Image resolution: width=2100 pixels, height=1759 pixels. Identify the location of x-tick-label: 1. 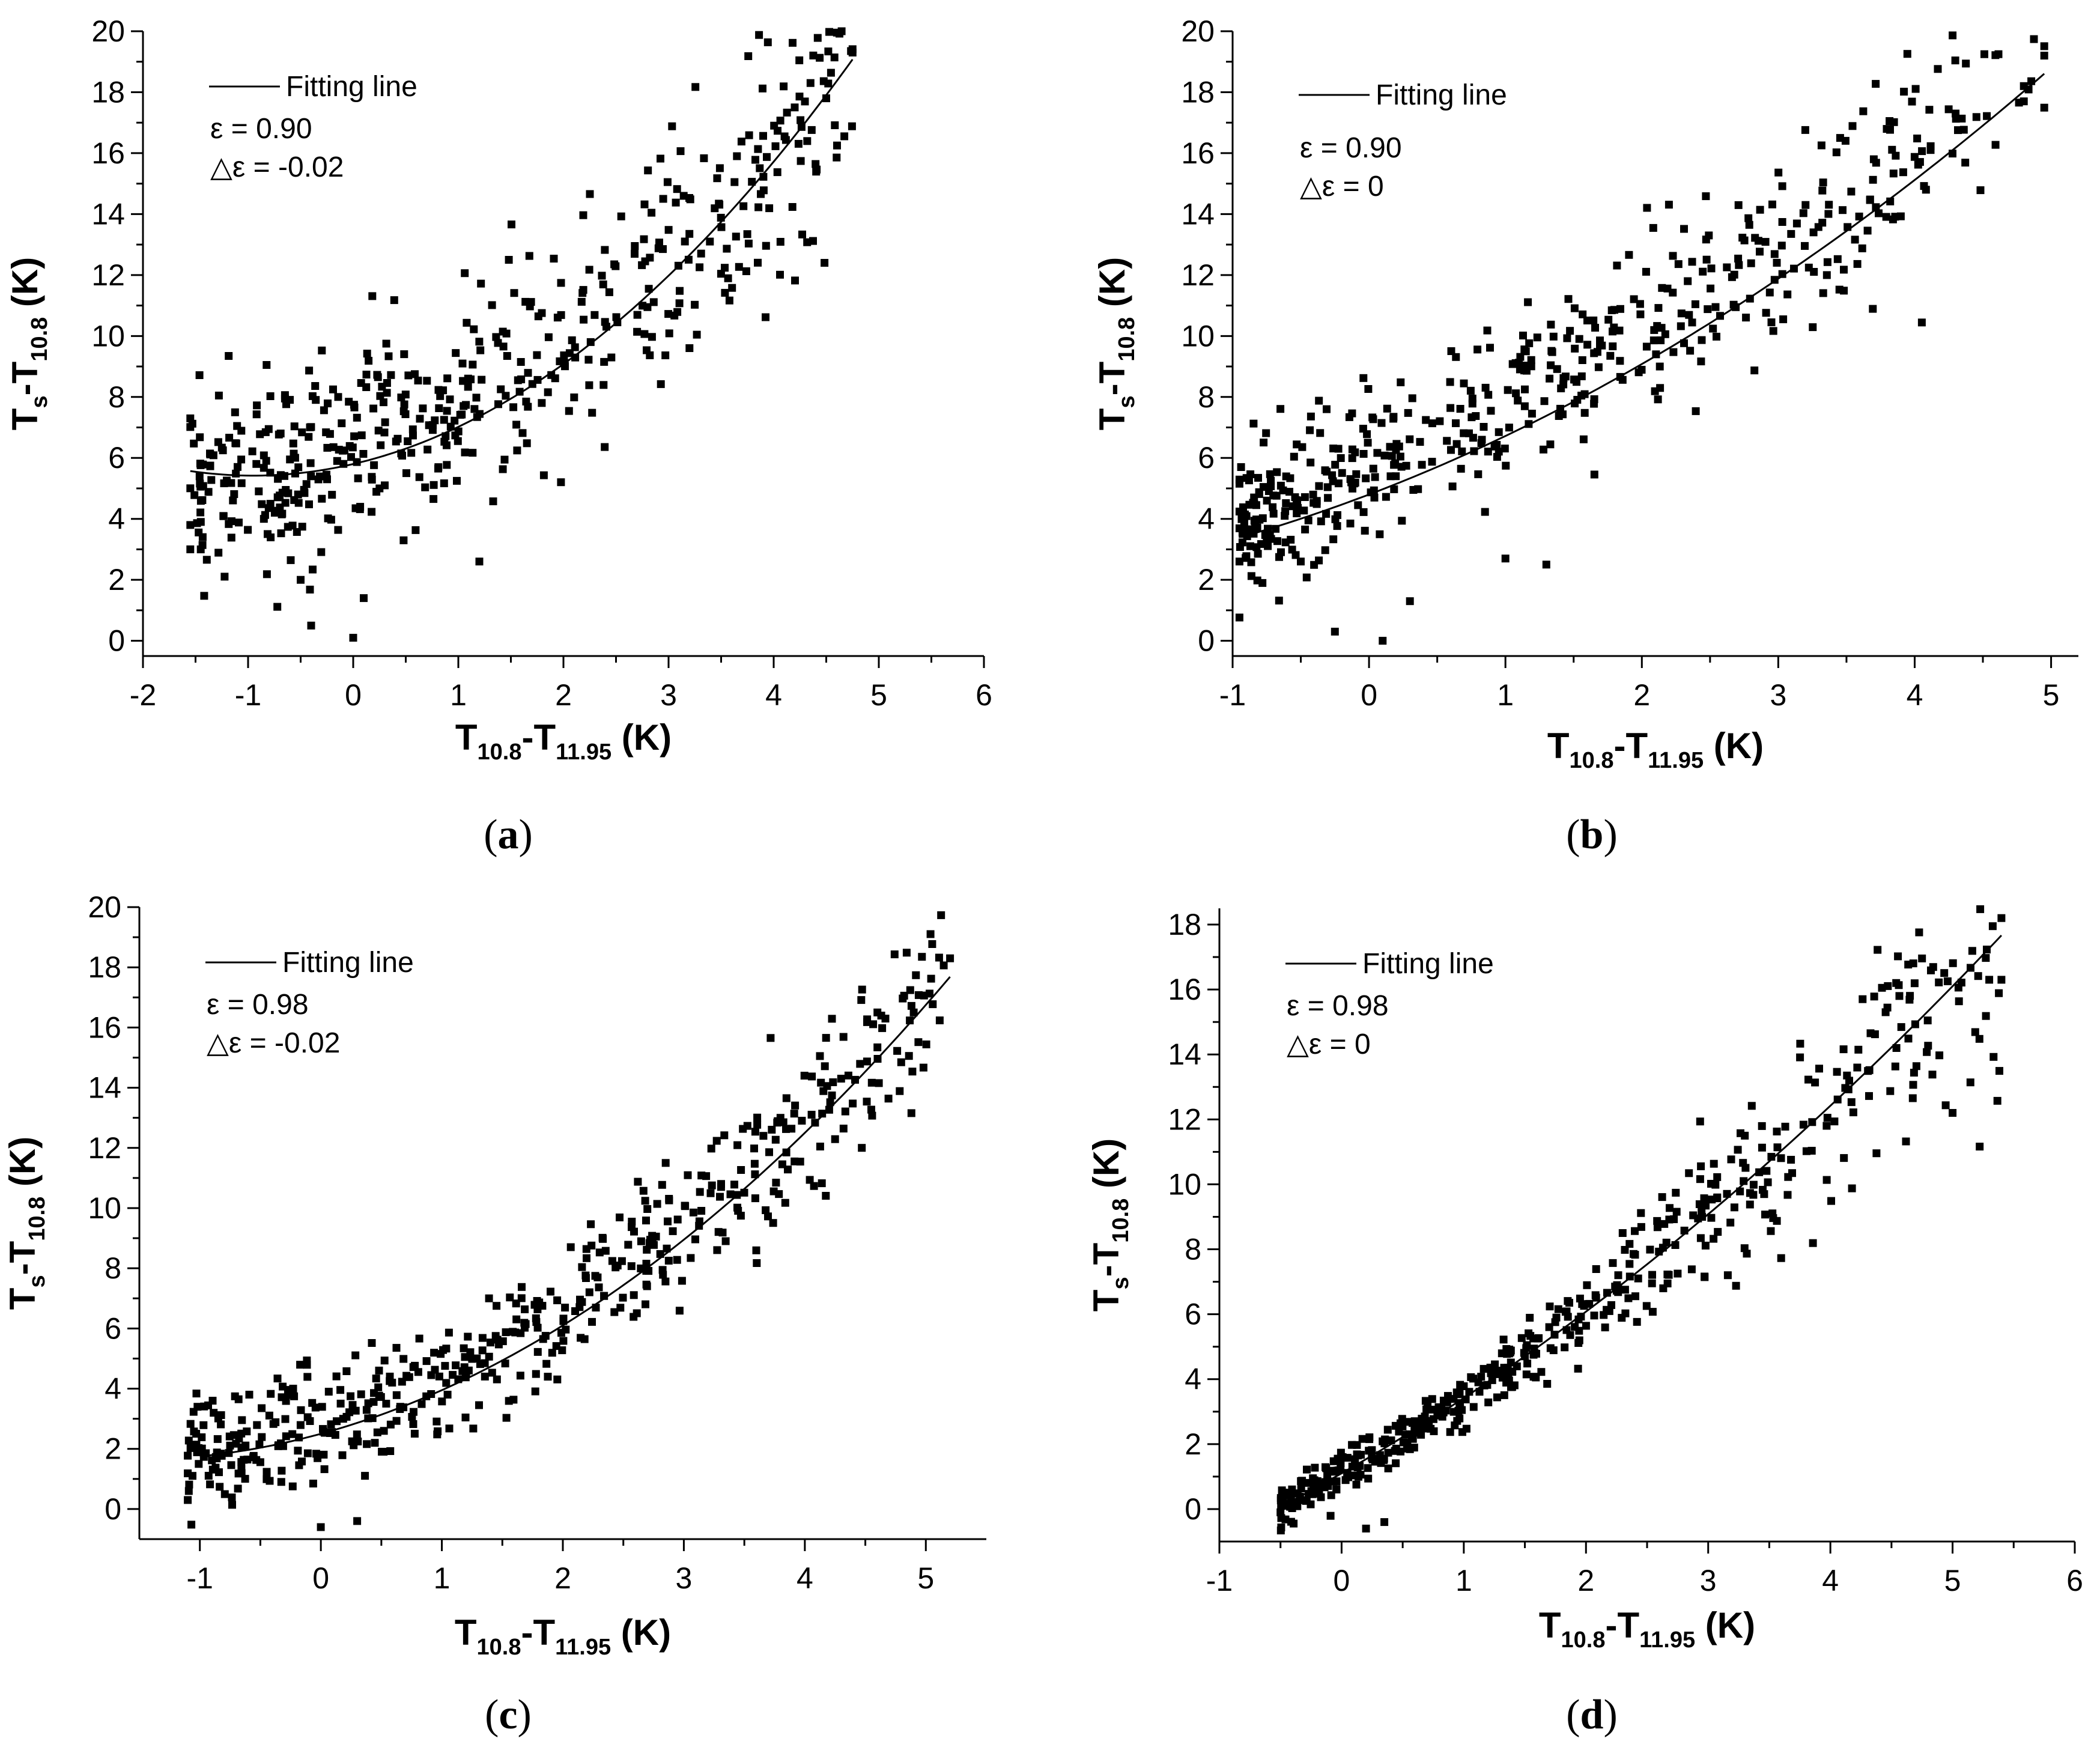
(1505, 695).